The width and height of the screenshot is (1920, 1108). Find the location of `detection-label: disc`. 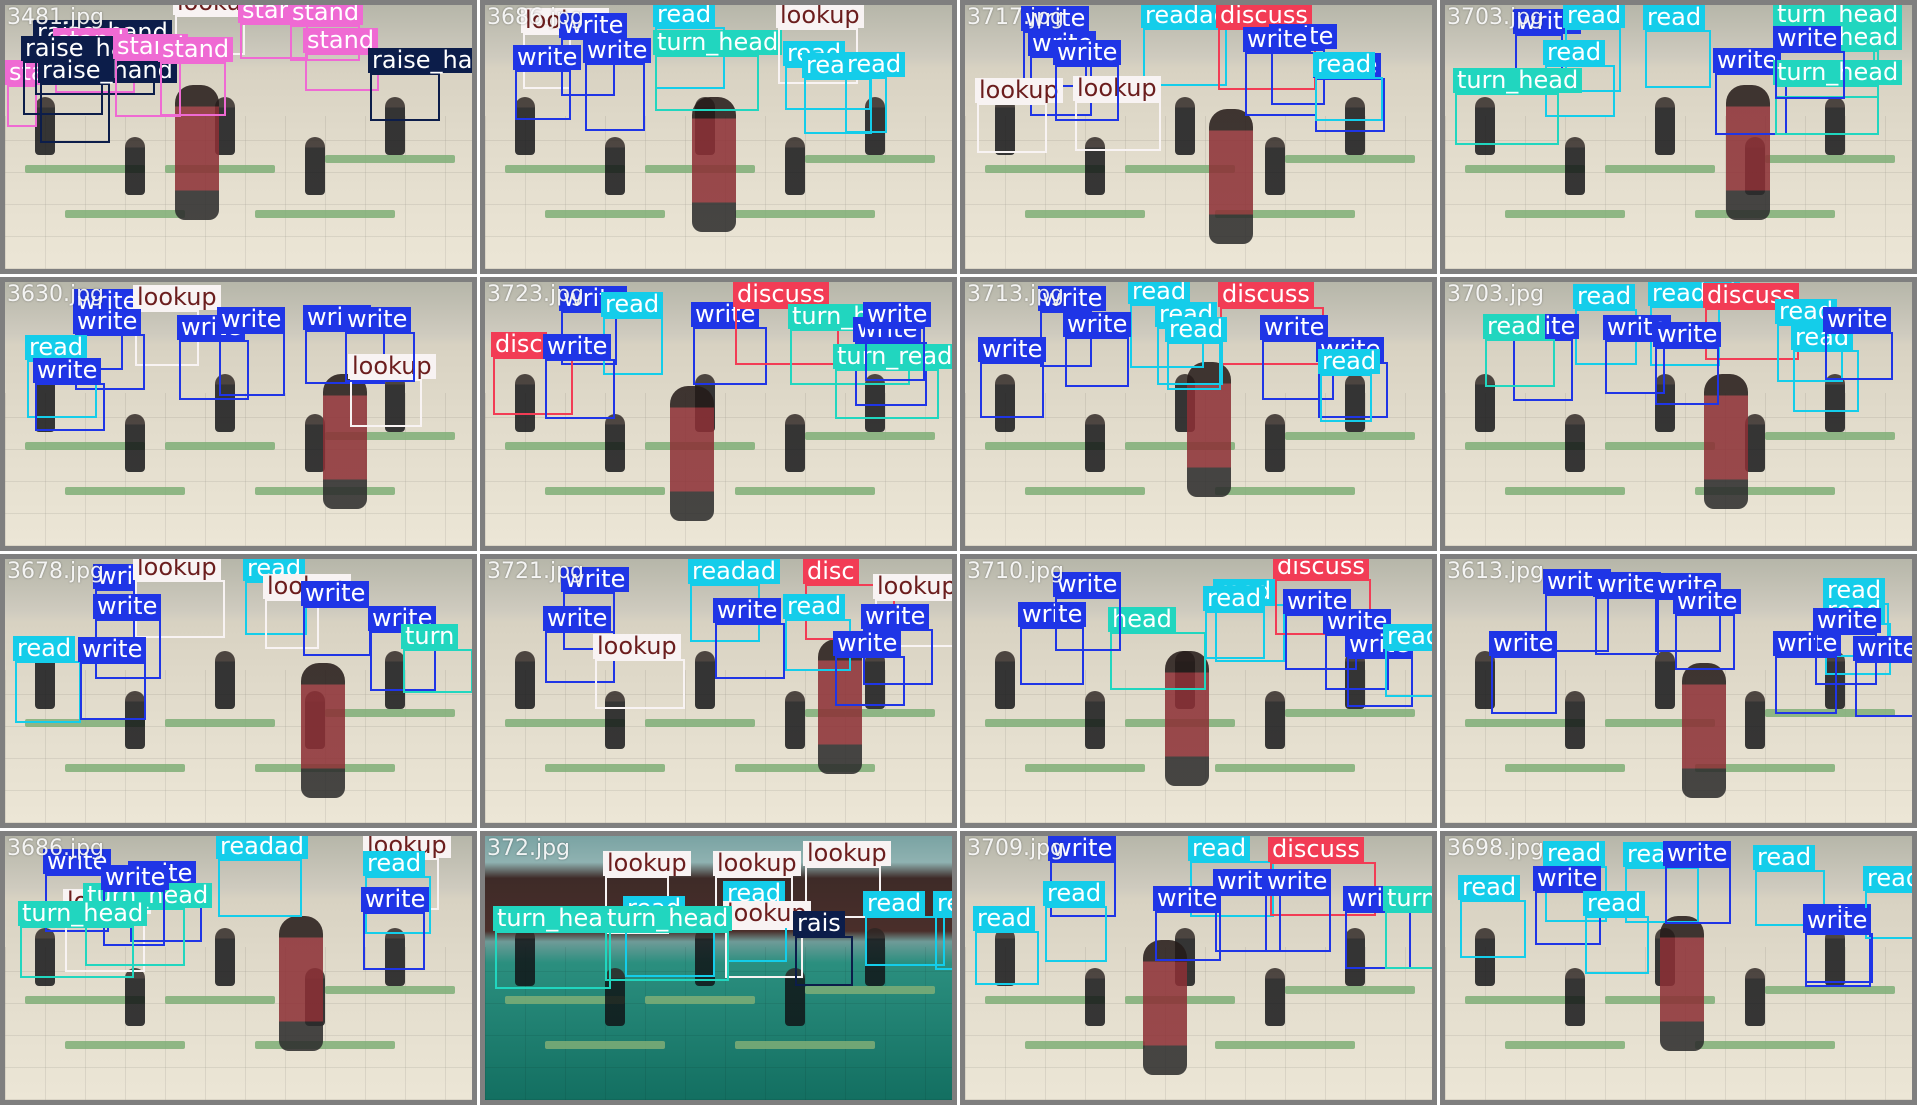

detection-label: disc is located at coordinates (831, 571).